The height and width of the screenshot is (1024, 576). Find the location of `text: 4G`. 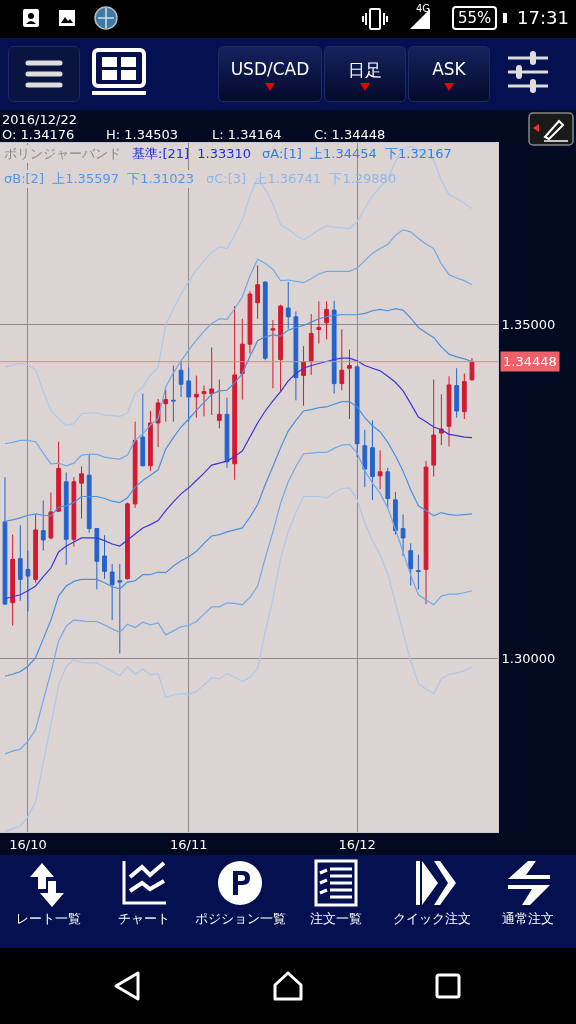

text: 4G is located at coordinates (423, 8).